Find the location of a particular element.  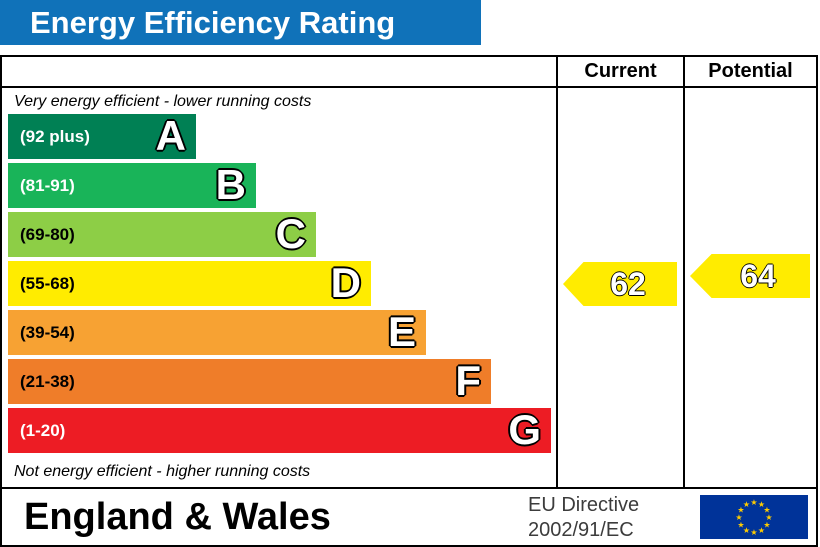

band-b-range: (81-91) is located at coordinates (47, 185).